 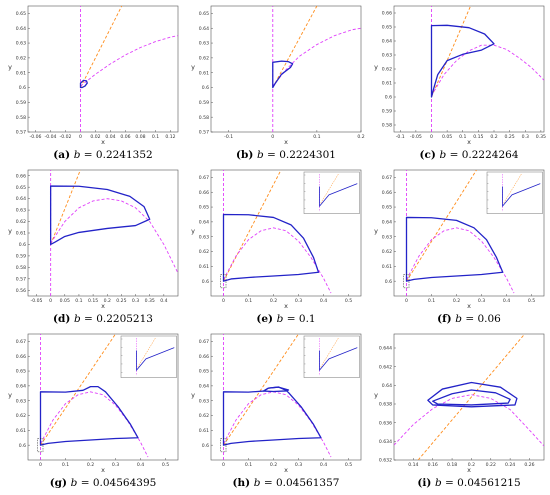 What do you see at coordinates (433, 465) in the screenshot?
I see `x-tick-label: 0.16` at bounding box center [433, 465].